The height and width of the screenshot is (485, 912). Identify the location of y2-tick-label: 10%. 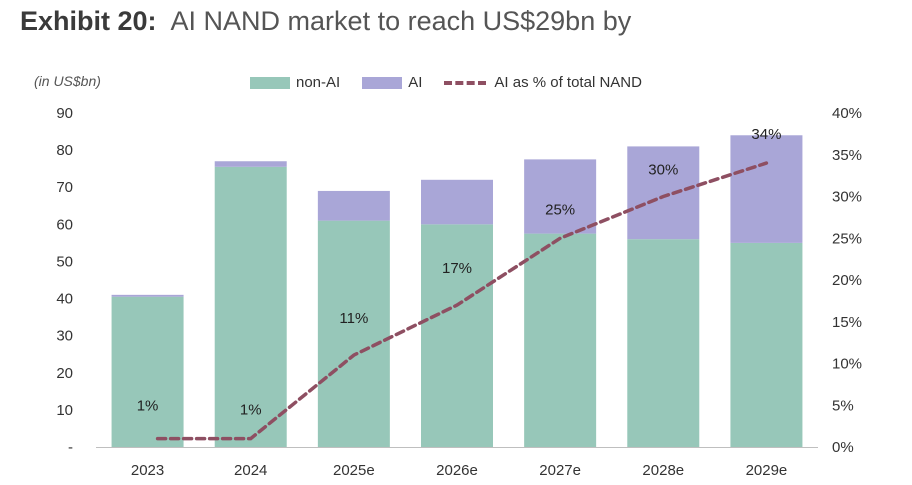
(847, 364).